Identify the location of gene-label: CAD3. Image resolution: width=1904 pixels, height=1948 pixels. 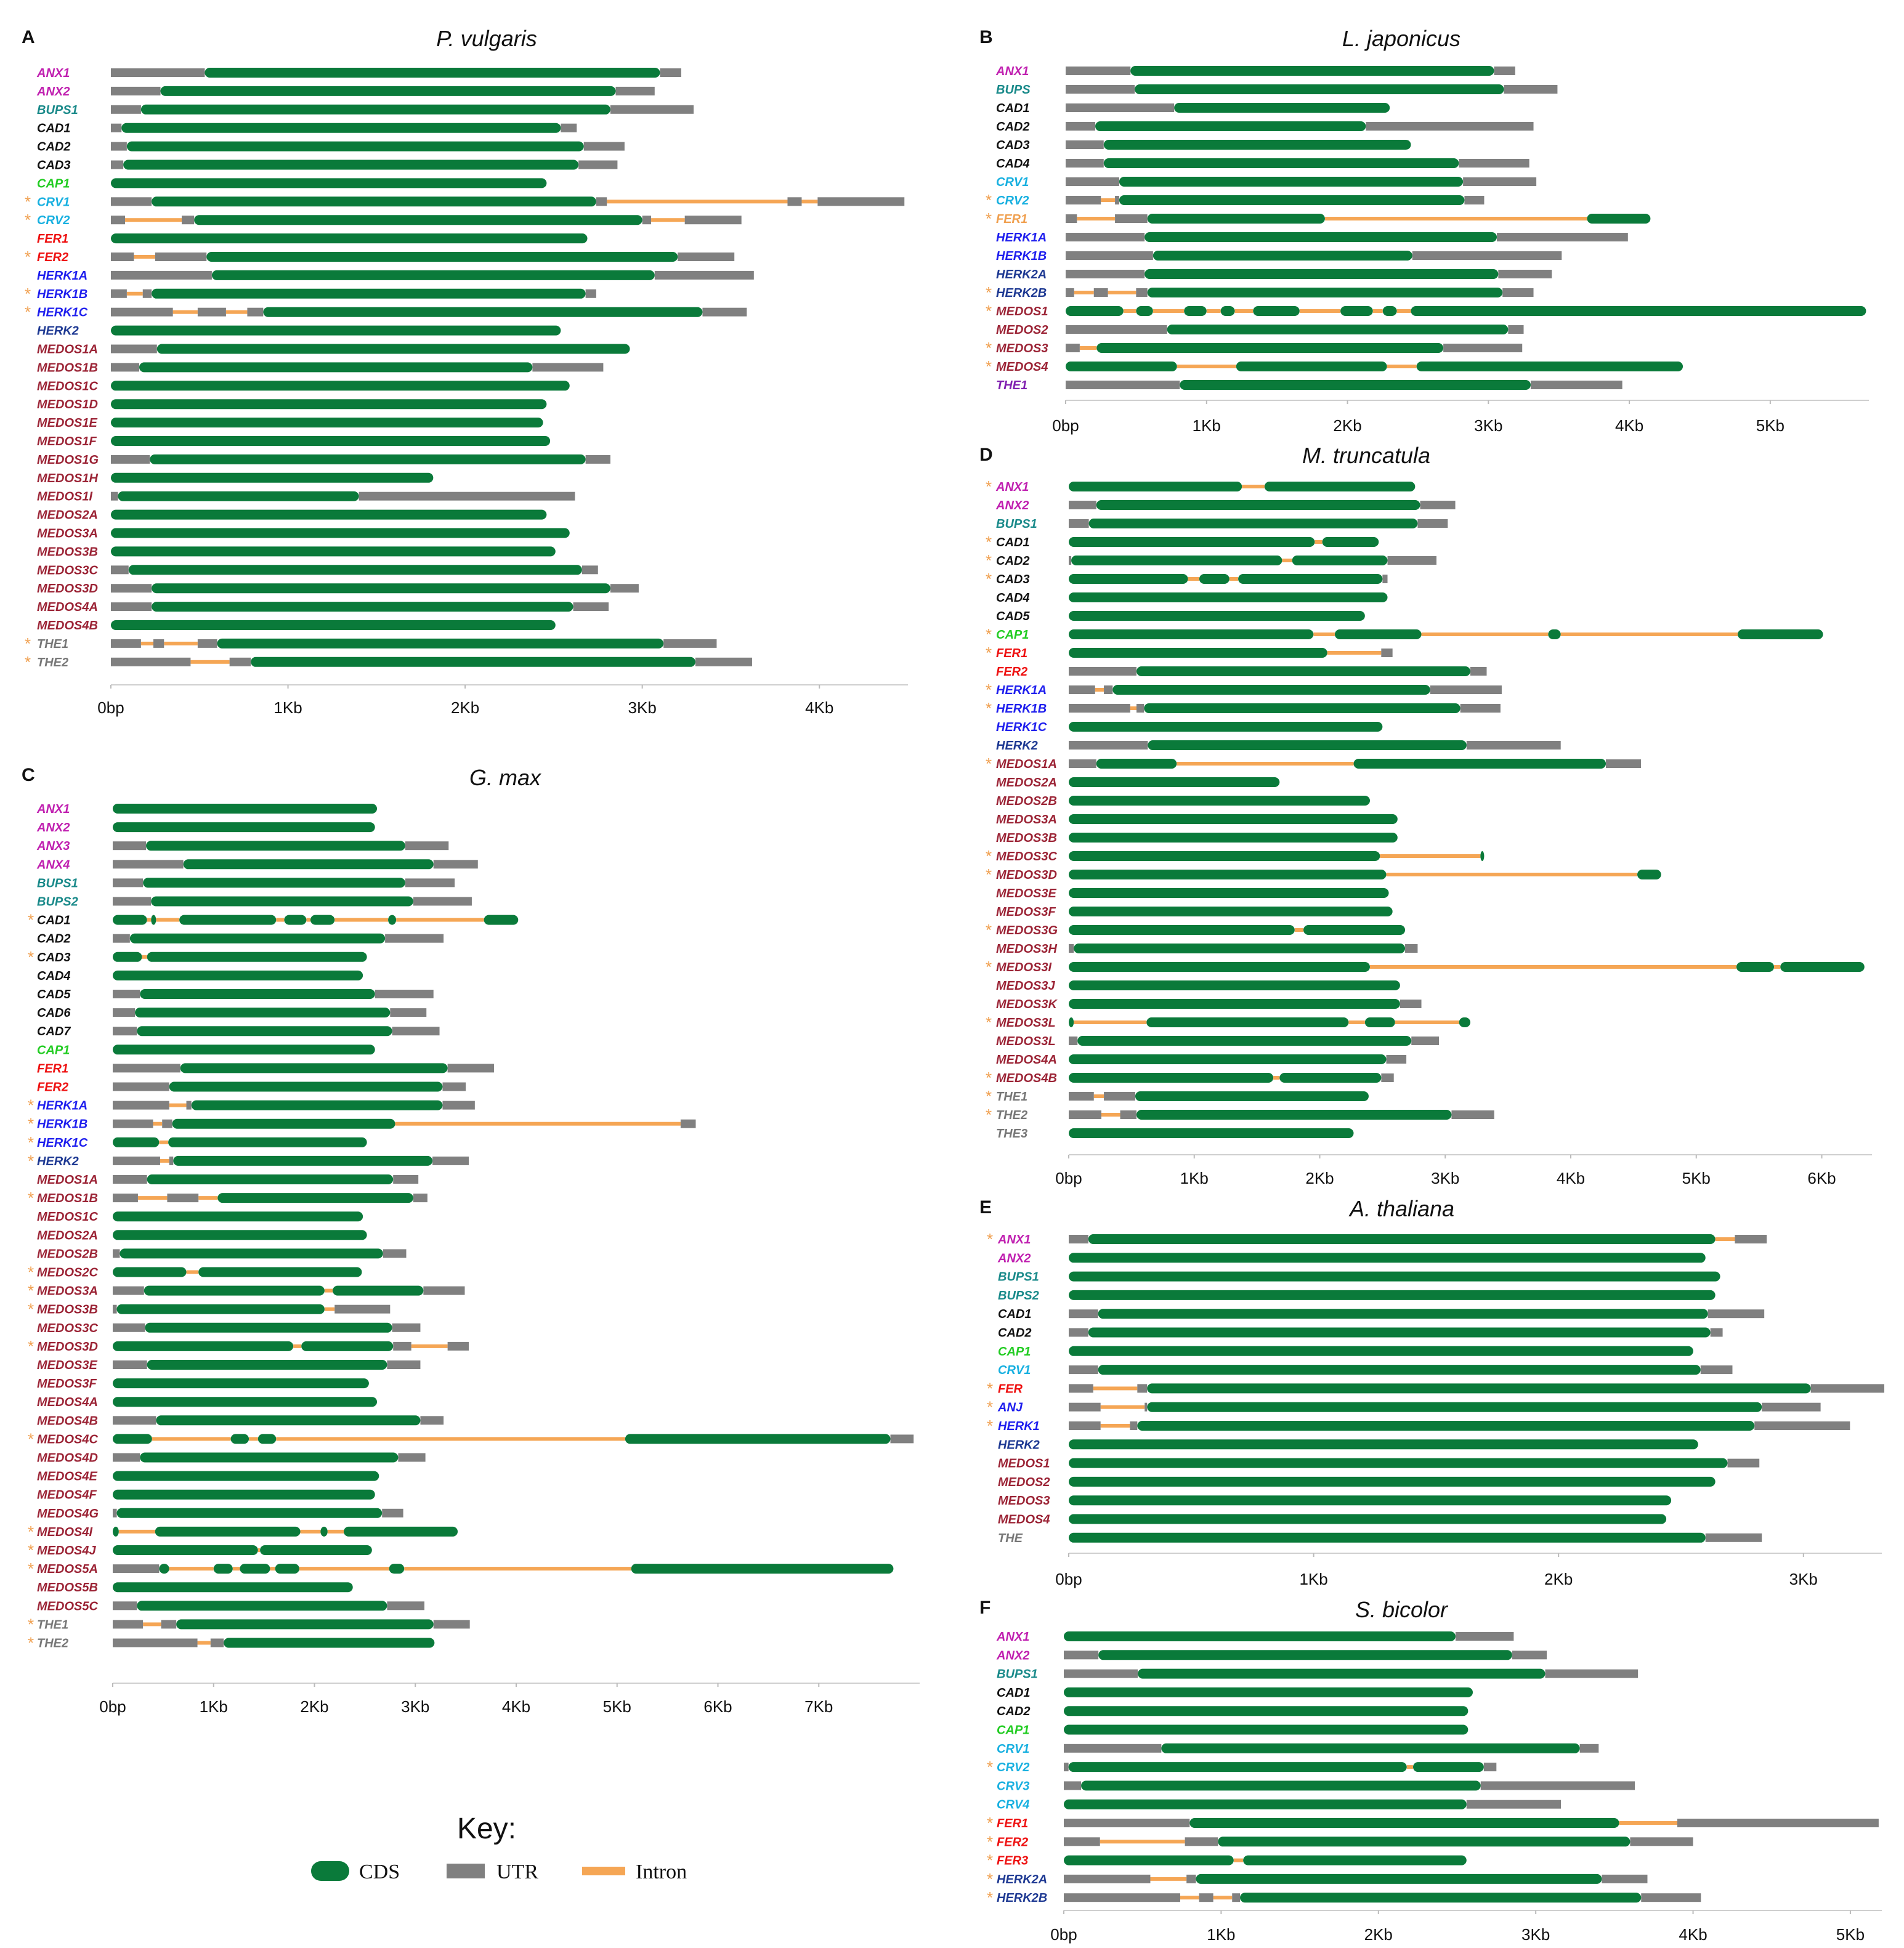
(53, 958).